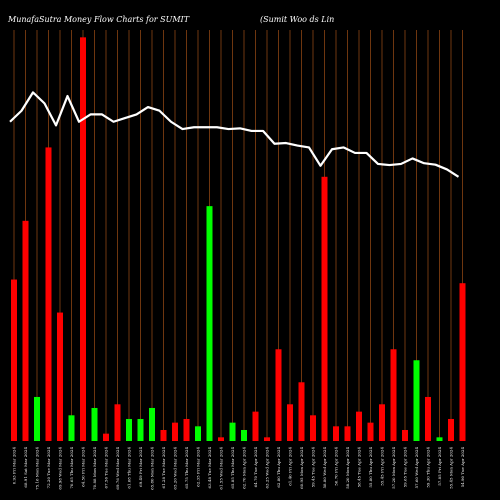  I want to click on x-tick-label: 55.45 Mon Apr 2024, so click(451, 468).